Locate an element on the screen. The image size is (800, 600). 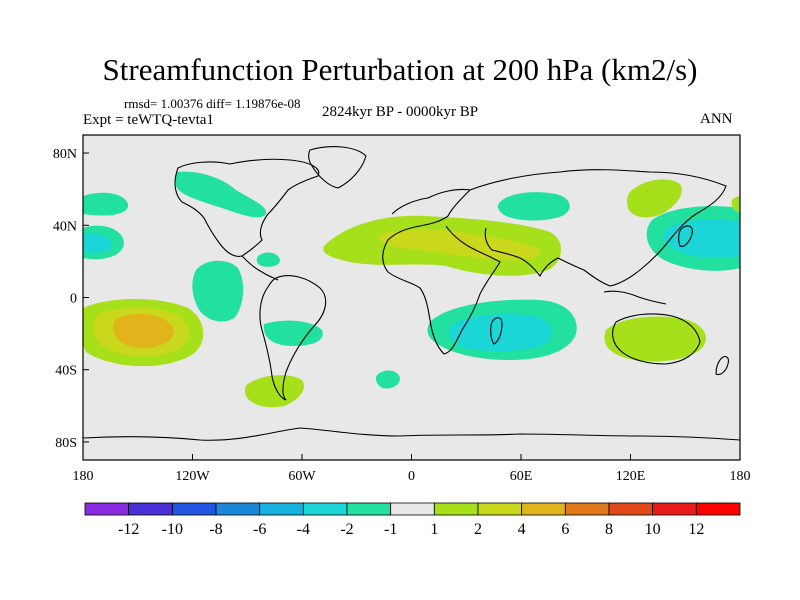
contour-npac-east-low-core is located at coordinates (97, 243).